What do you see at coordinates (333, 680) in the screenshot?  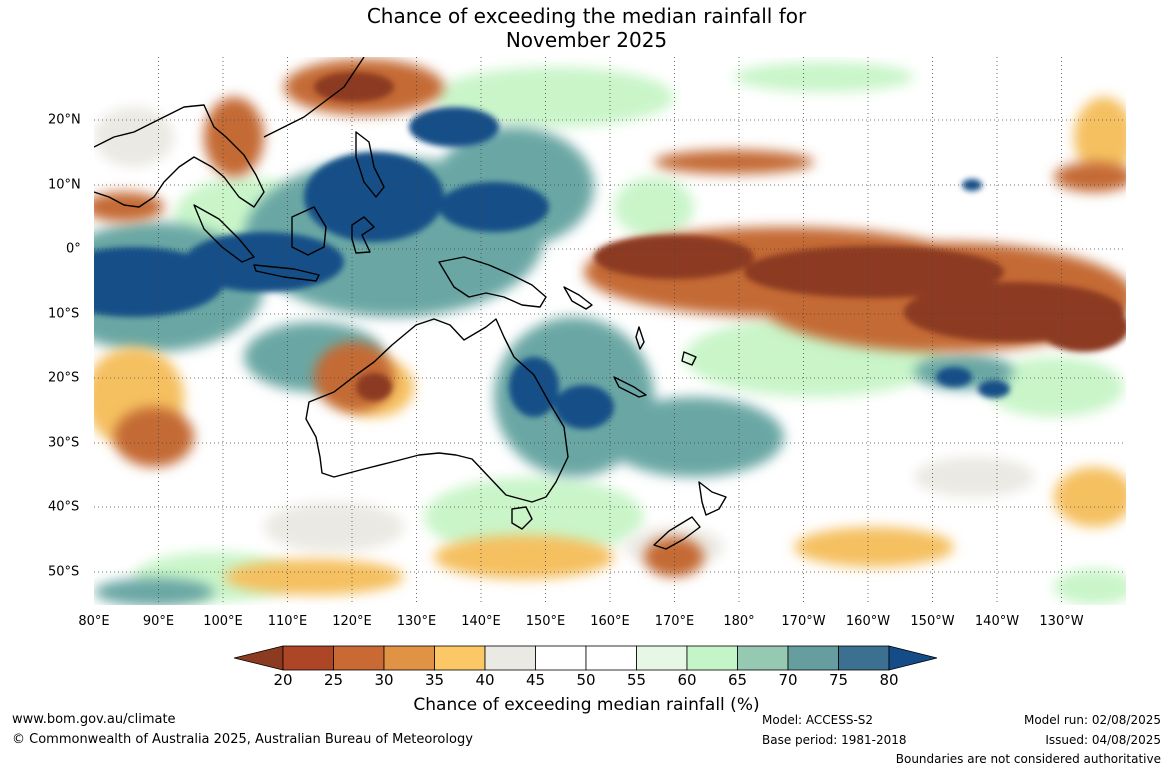 I see `colorbar-tick: 25` at bounding box center [333, 680].